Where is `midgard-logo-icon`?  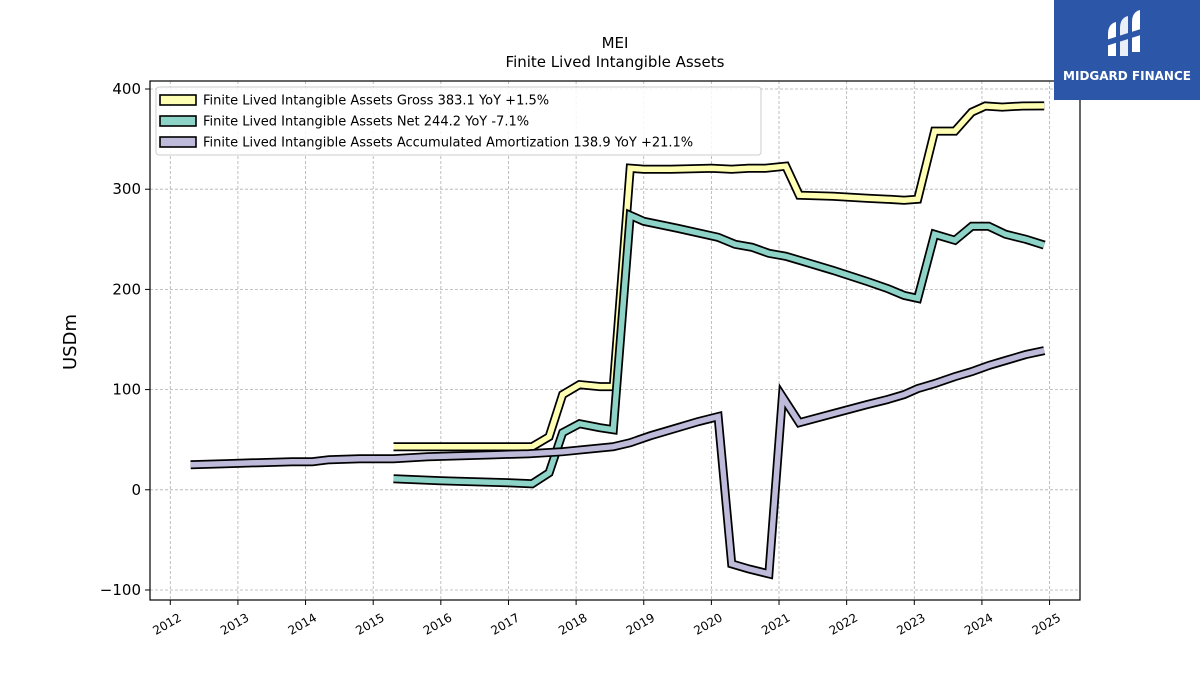 midgard-logo-icon is located at coordinates (1125, 33).